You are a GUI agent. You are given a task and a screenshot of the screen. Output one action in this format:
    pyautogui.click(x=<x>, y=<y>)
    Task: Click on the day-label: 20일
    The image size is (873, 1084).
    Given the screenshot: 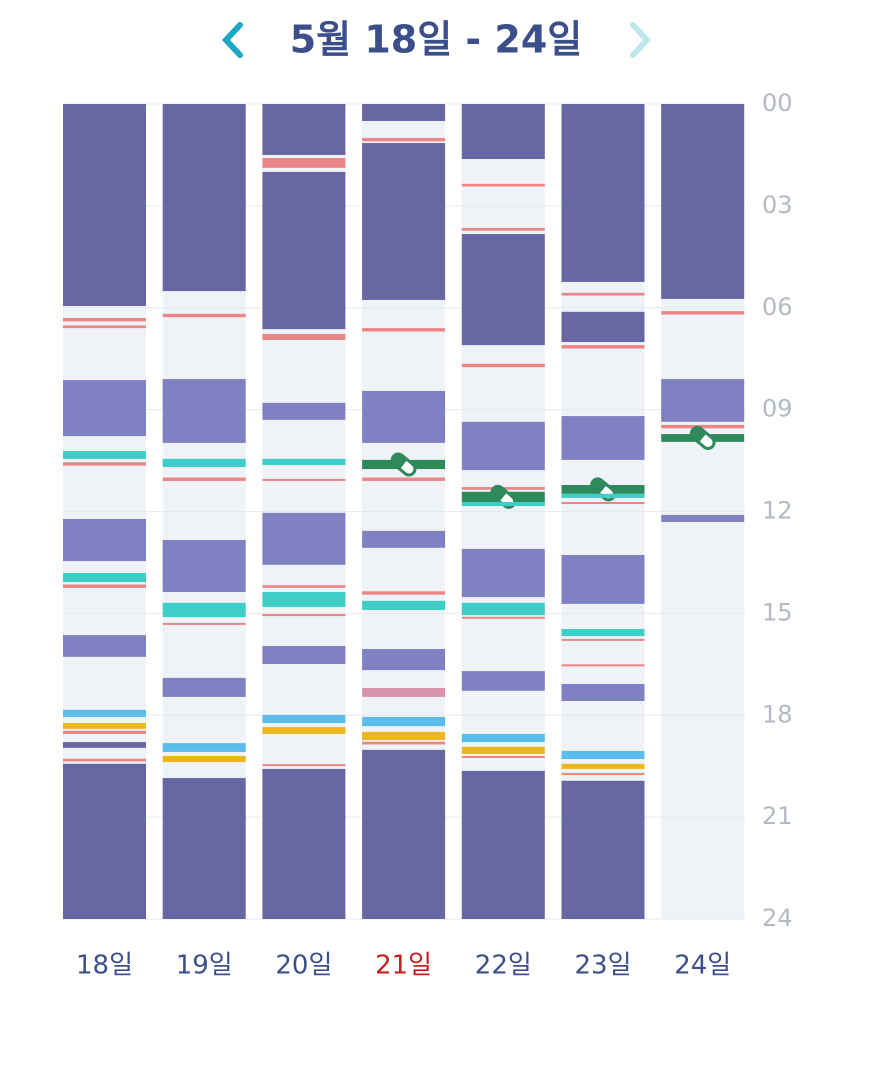 What is the action you would take?
    pyautogui.click(x=303, y=966)
    